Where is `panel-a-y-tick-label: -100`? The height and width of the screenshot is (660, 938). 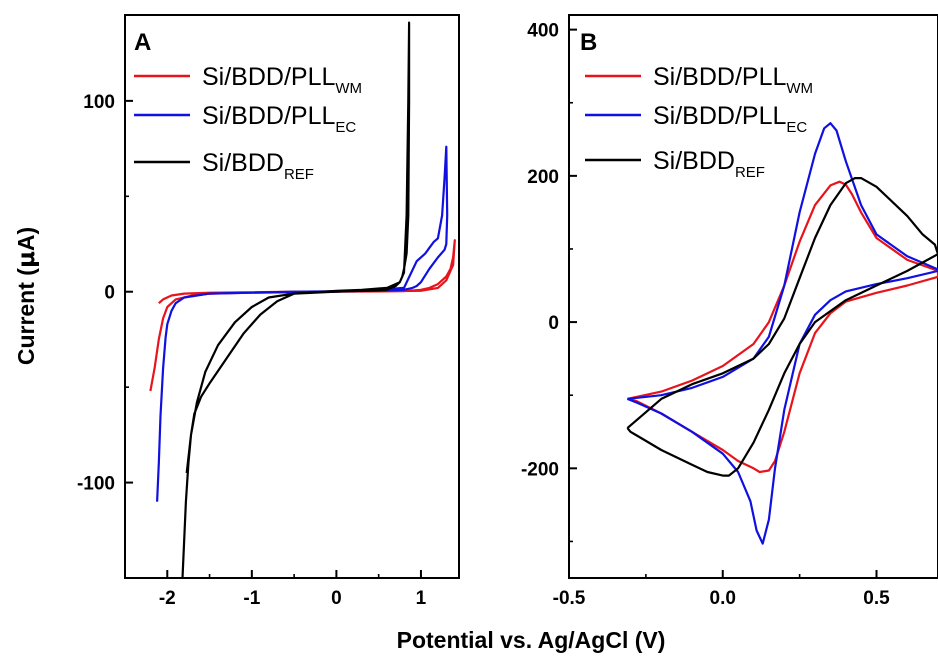 panel-a-y-tick-label: -100 is located at coordinates (96, 484).